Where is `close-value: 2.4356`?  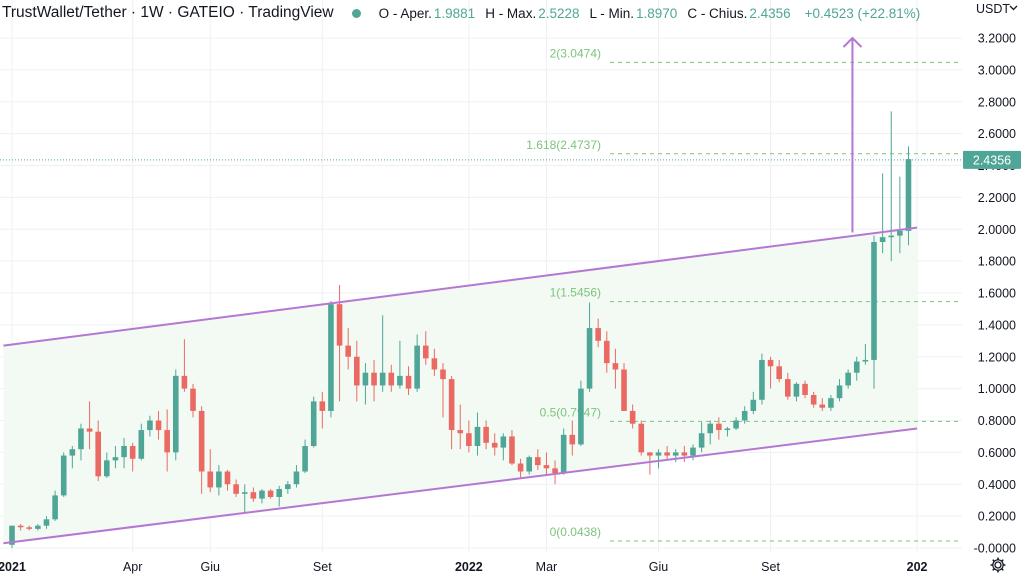
close-value: 2.4356 is located at coordinates (770, 13).